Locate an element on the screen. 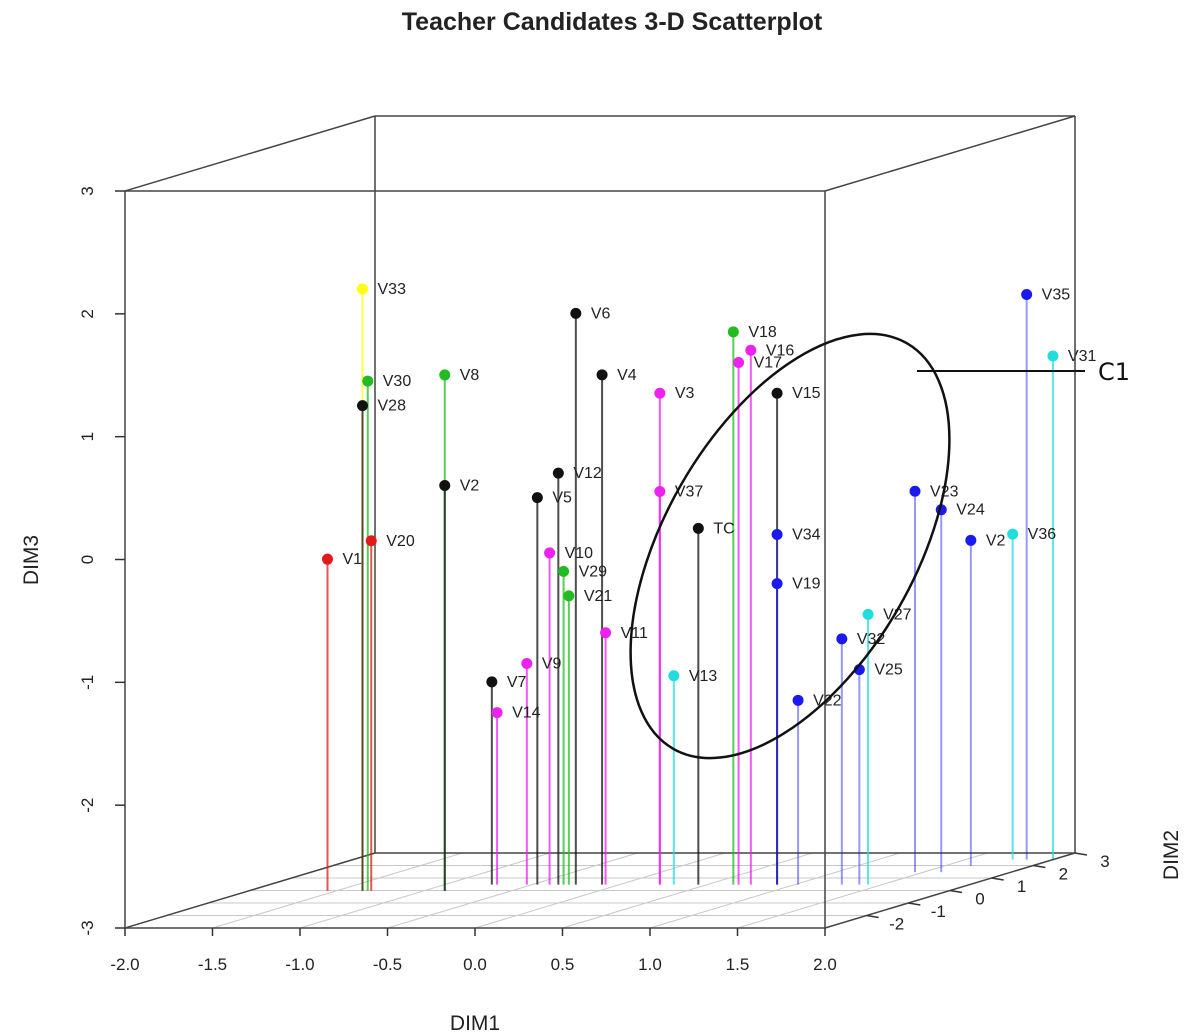 The height and width of the screenshot is (1036, 1195). y-tick-label: -2 is located at coordinates (896, 924).